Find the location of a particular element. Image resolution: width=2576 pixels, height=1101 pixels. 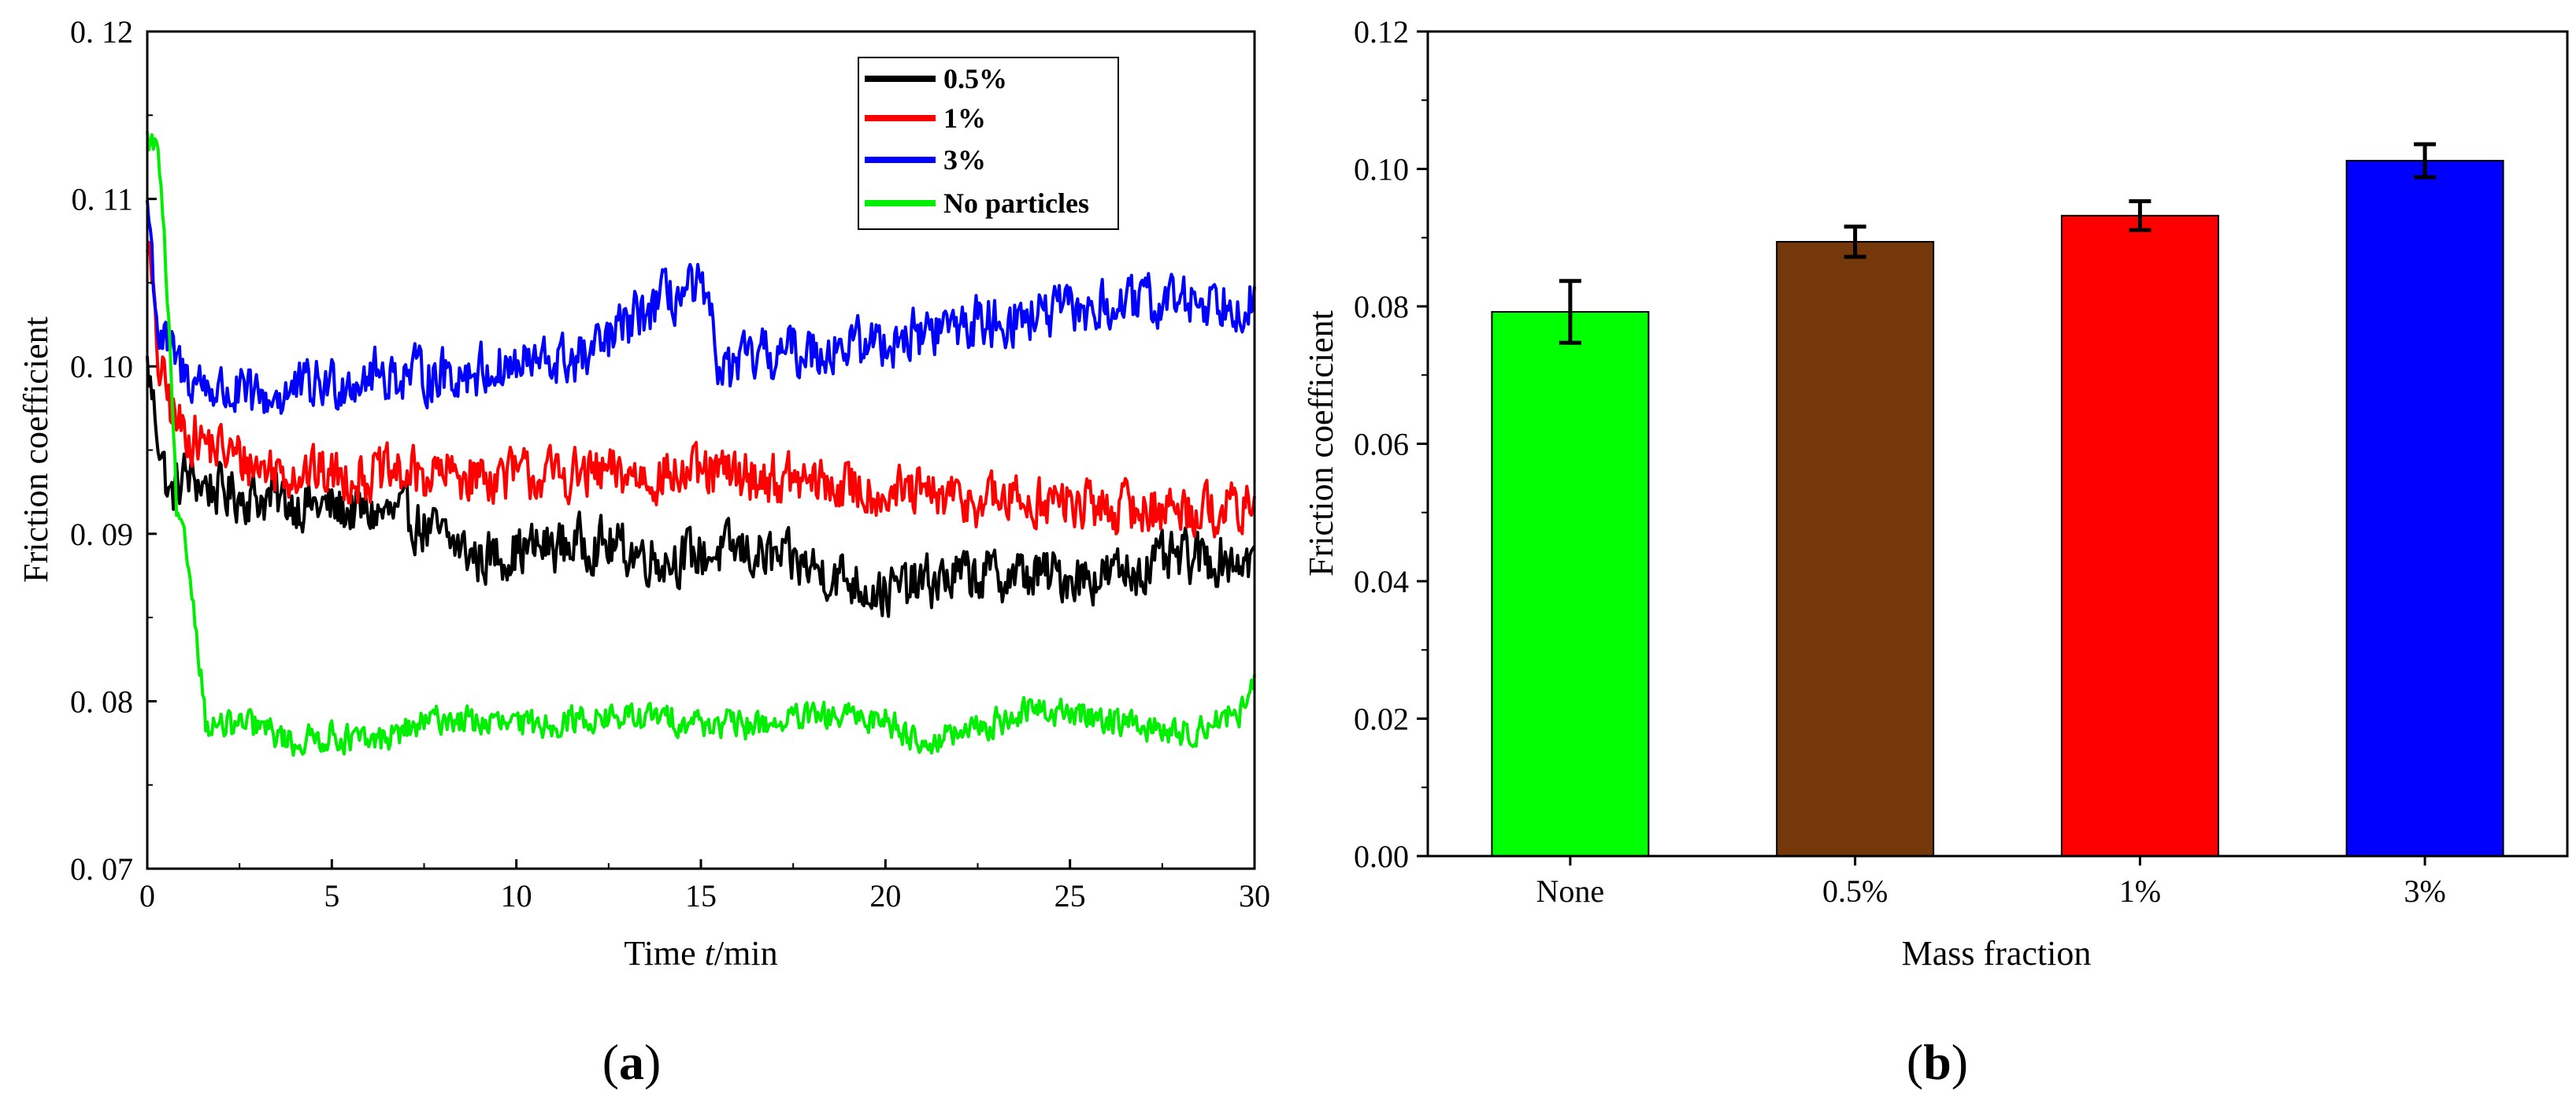

panel-a-x-tick-label: 10 is located at coordinates (516, 896).